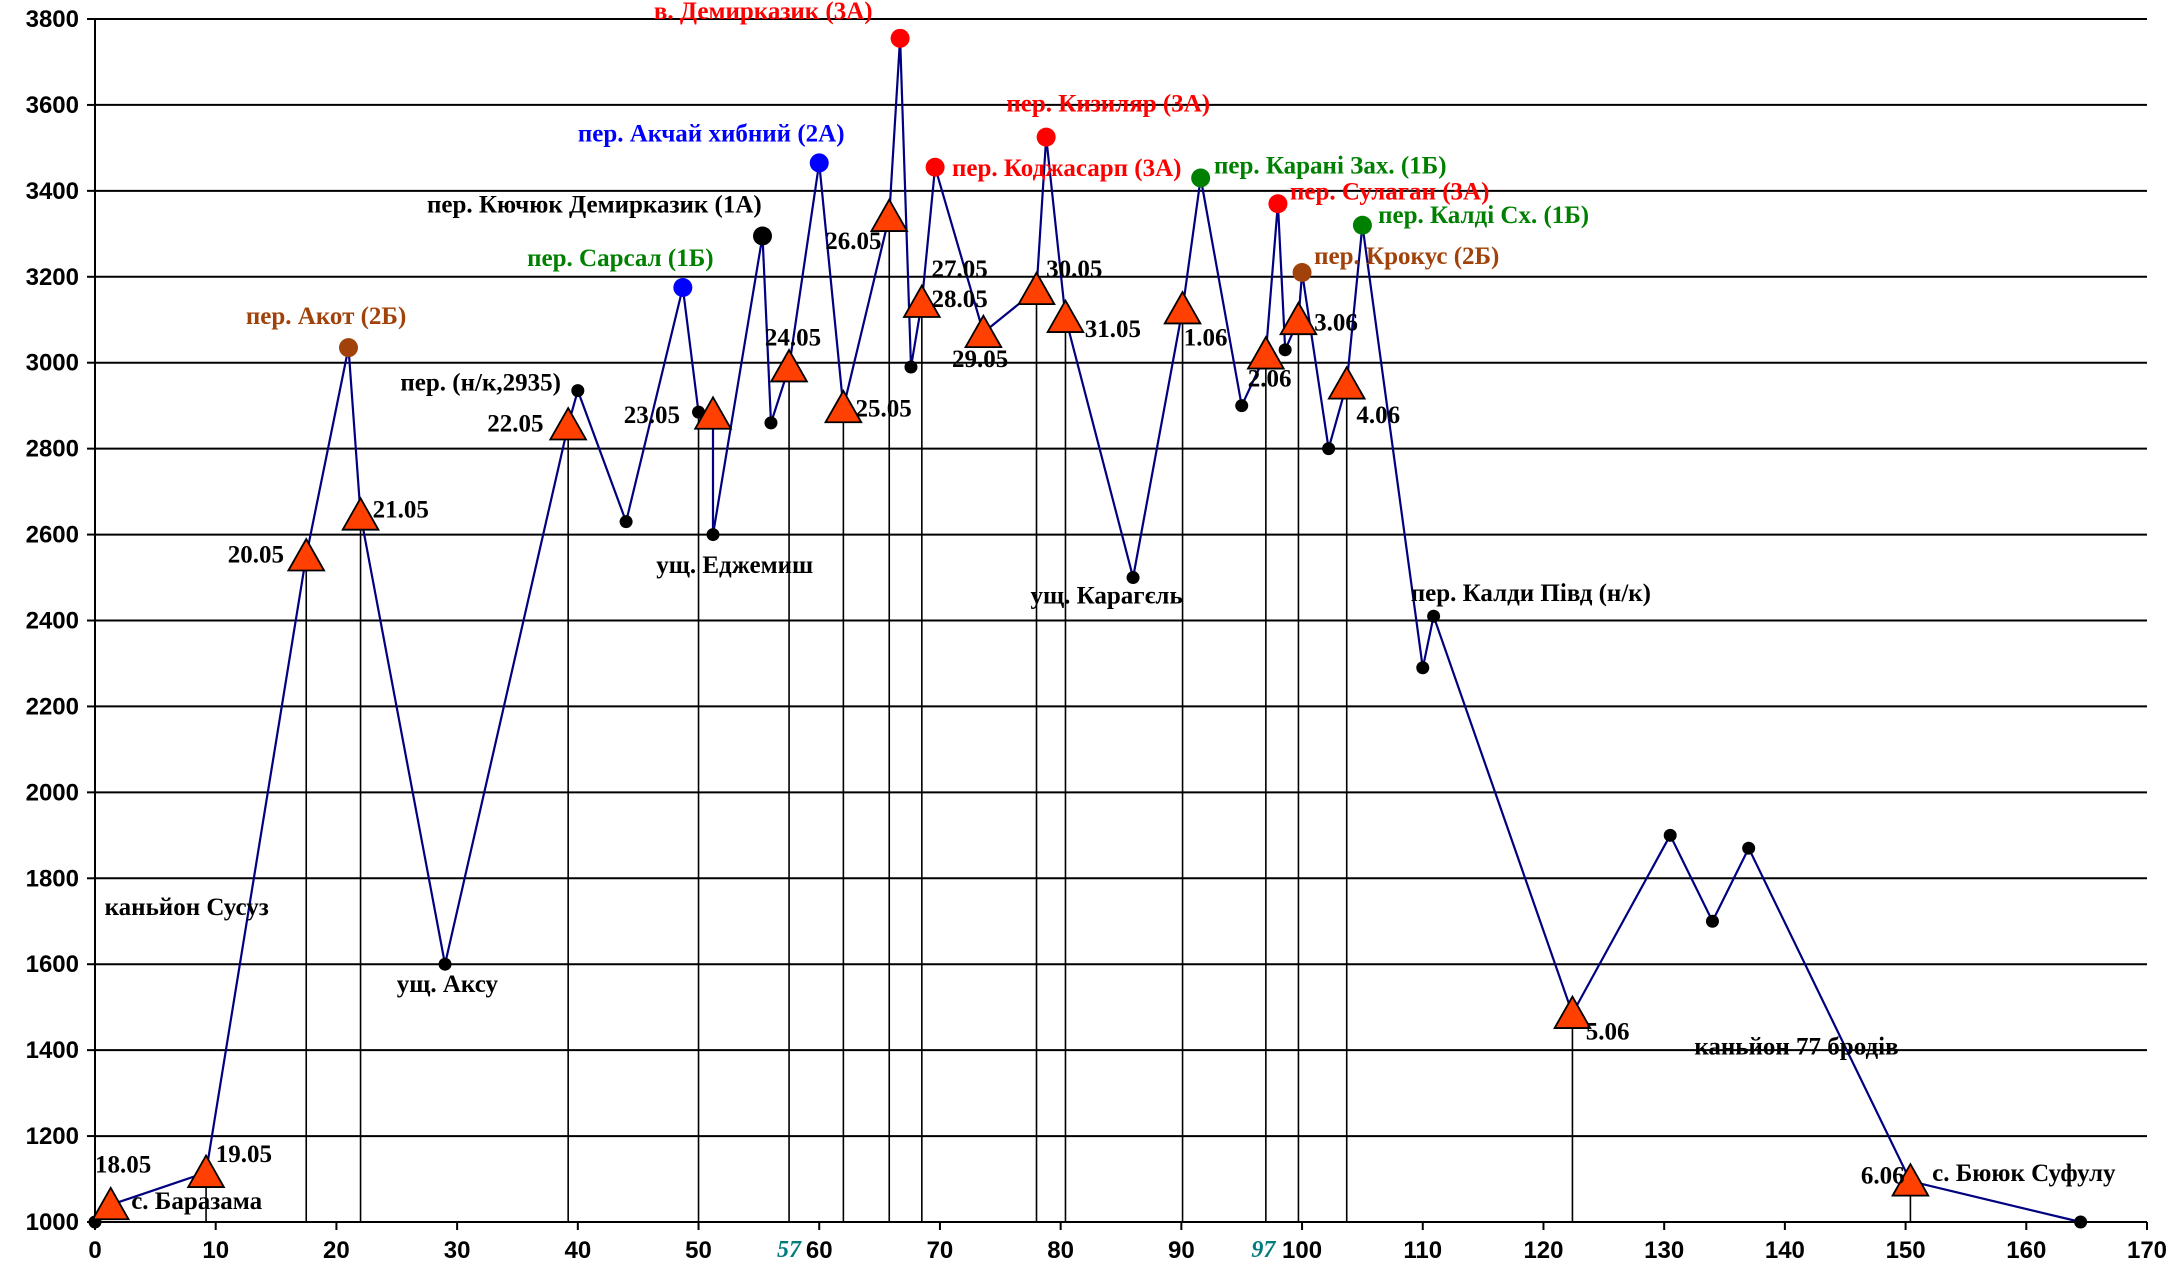  Describe the element at coordinates (52, 535) in the screenshot. I see `y-tick-label: 2600` at that location.